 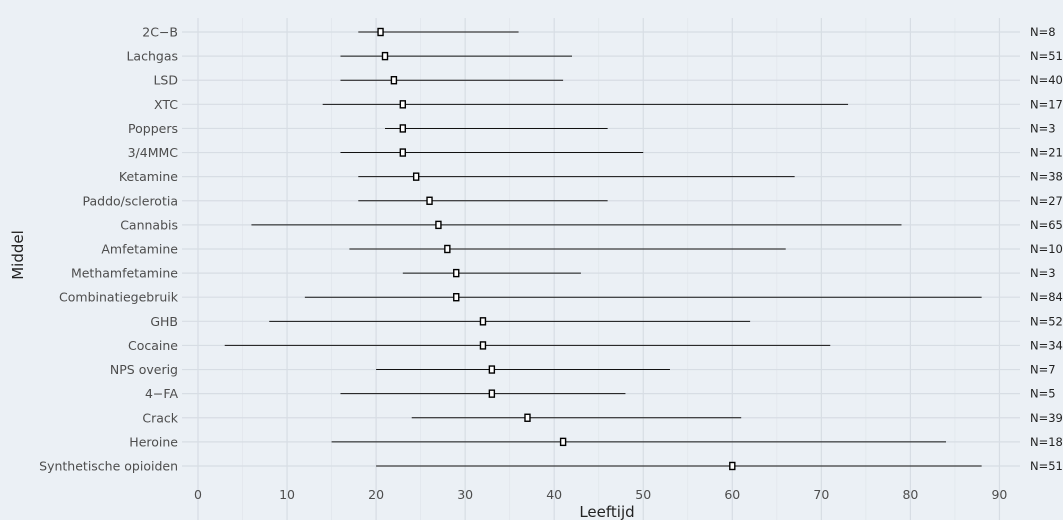 What do you see at coordinates (1046, 297) in the screenshot?
I see `n-label-11: N=845` at bounding box center [1046, 297].